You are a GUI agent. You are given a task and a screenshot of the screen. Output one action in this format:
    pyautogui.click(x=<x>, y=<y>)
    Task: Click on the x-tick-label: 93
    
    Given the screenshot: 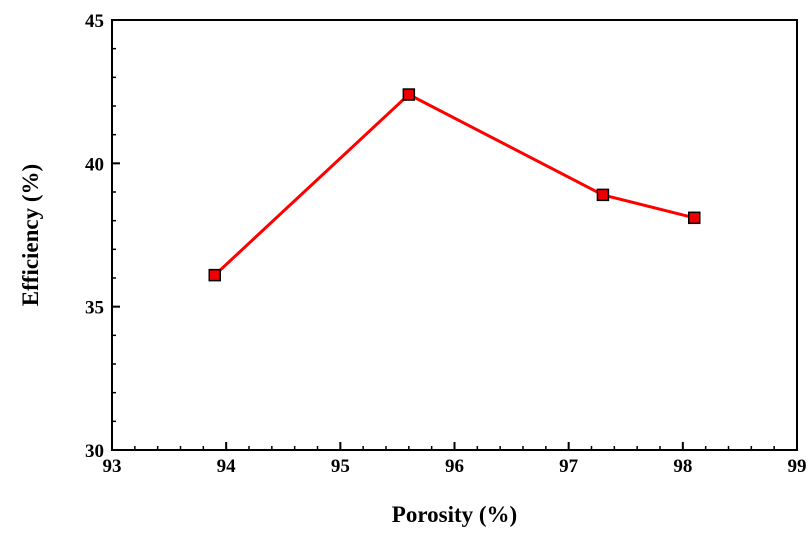 What is the action you would take?
    pyautogui.click(x=112, y=466)
    